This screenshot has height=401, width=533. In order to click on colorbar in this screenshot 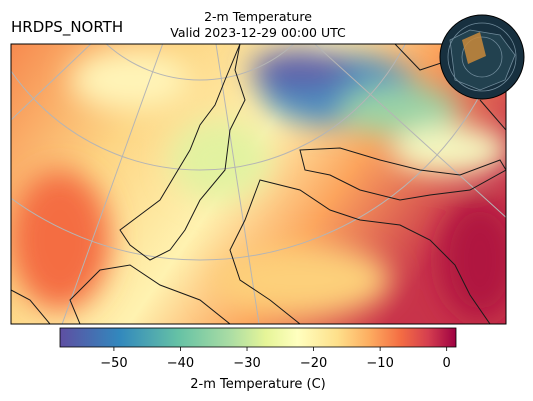, I will do `click(258, 337)`.